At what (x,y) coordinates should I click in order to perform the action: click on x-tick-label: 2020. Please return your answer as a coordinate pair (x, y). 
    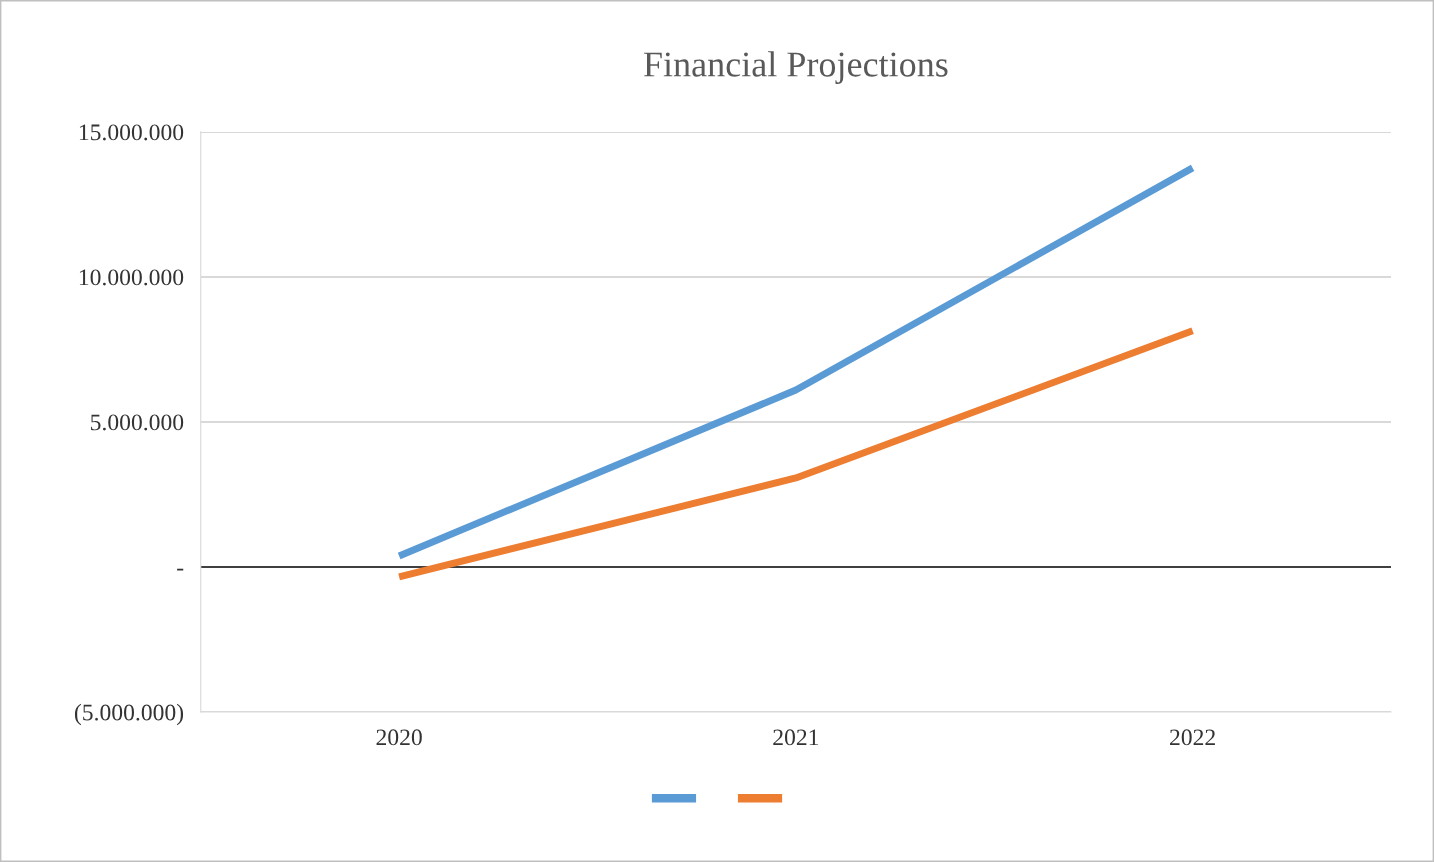
    Looking at the image, I should click on (399, 737).